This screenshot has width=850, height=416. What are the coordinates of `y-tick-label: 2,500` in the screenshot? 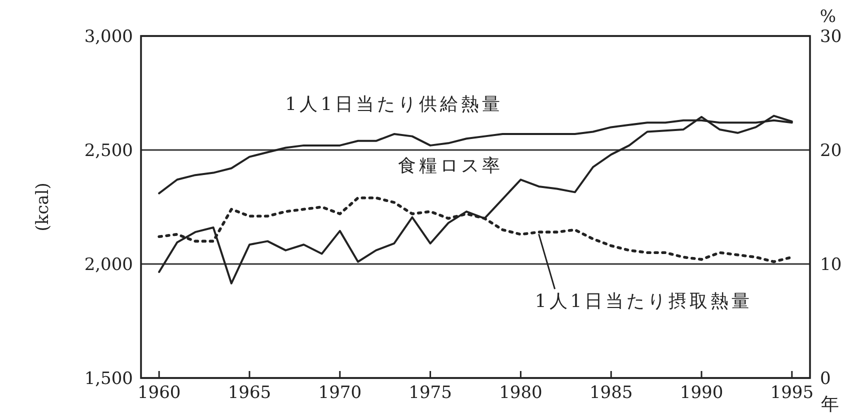 It's located at (108, 151).